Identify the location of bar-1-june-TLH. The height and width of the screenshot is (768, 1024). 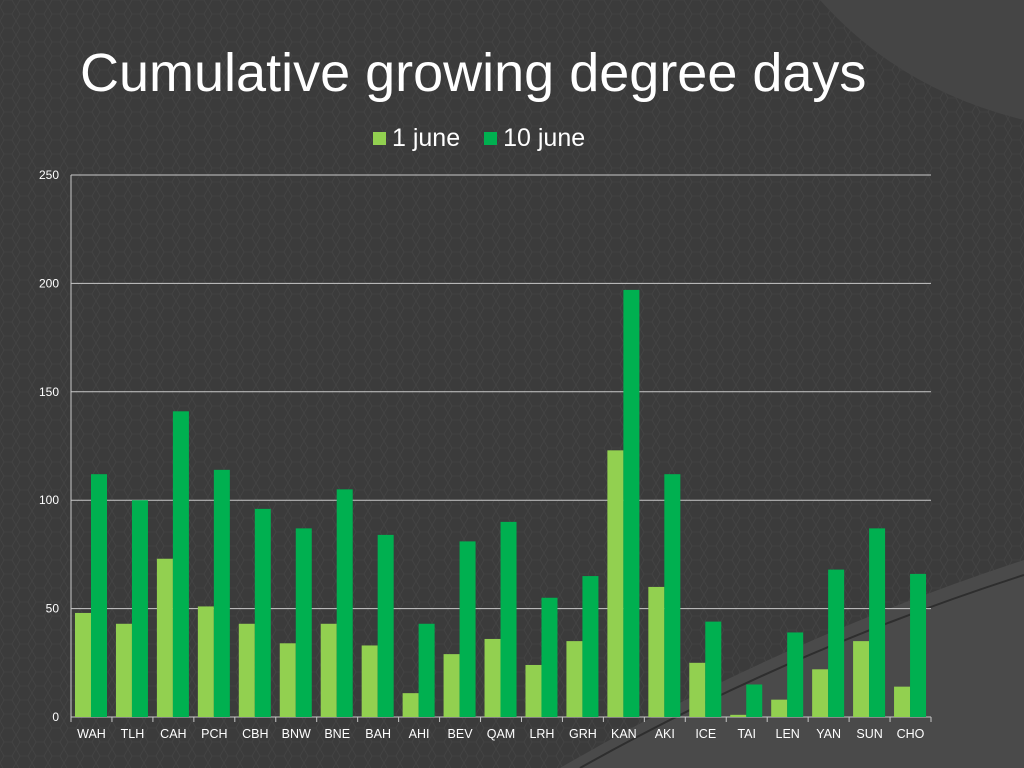
(123, 670).